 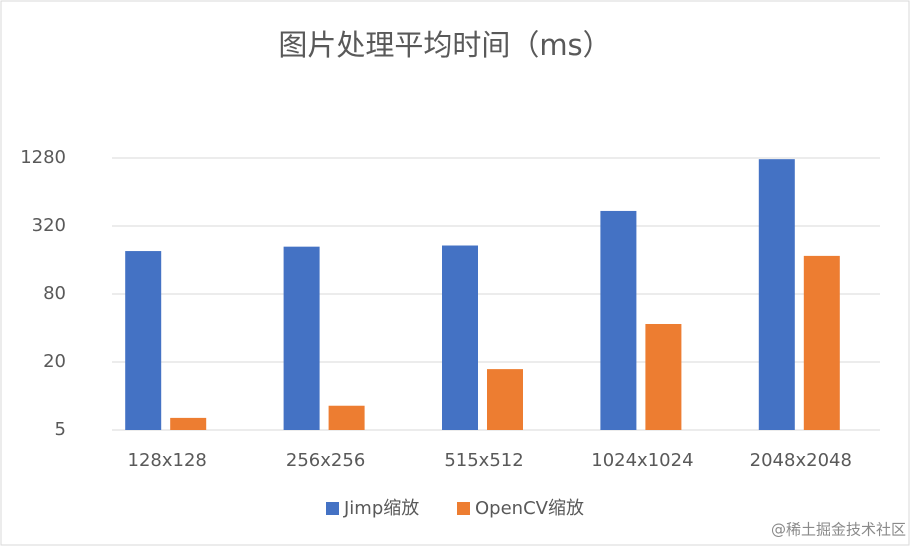 What do you see at coordinates (529, 508) in the screenshot?
I see `legend-label: OpenCV缩放` at bounding box center [529, 508].